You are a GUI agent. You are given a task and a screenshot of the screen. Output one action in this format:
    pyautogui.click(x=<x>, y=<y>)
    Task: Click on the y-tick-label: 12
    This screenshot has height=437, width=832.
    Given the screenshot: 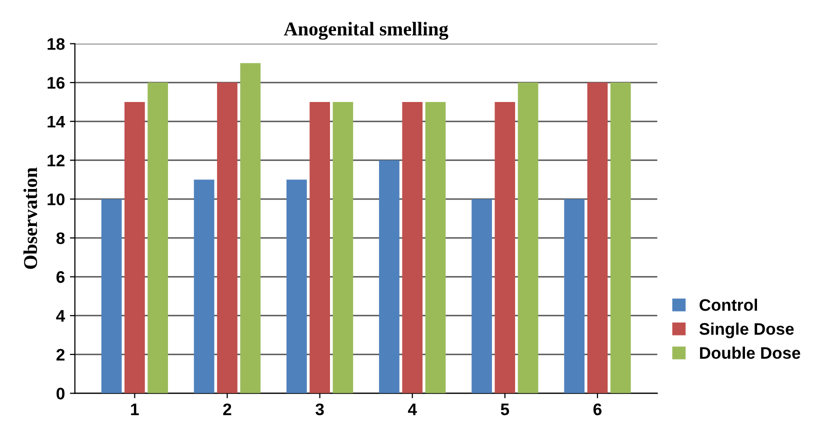 What is the action you would take?
    pyautogui.click(x=56, y=160)
    